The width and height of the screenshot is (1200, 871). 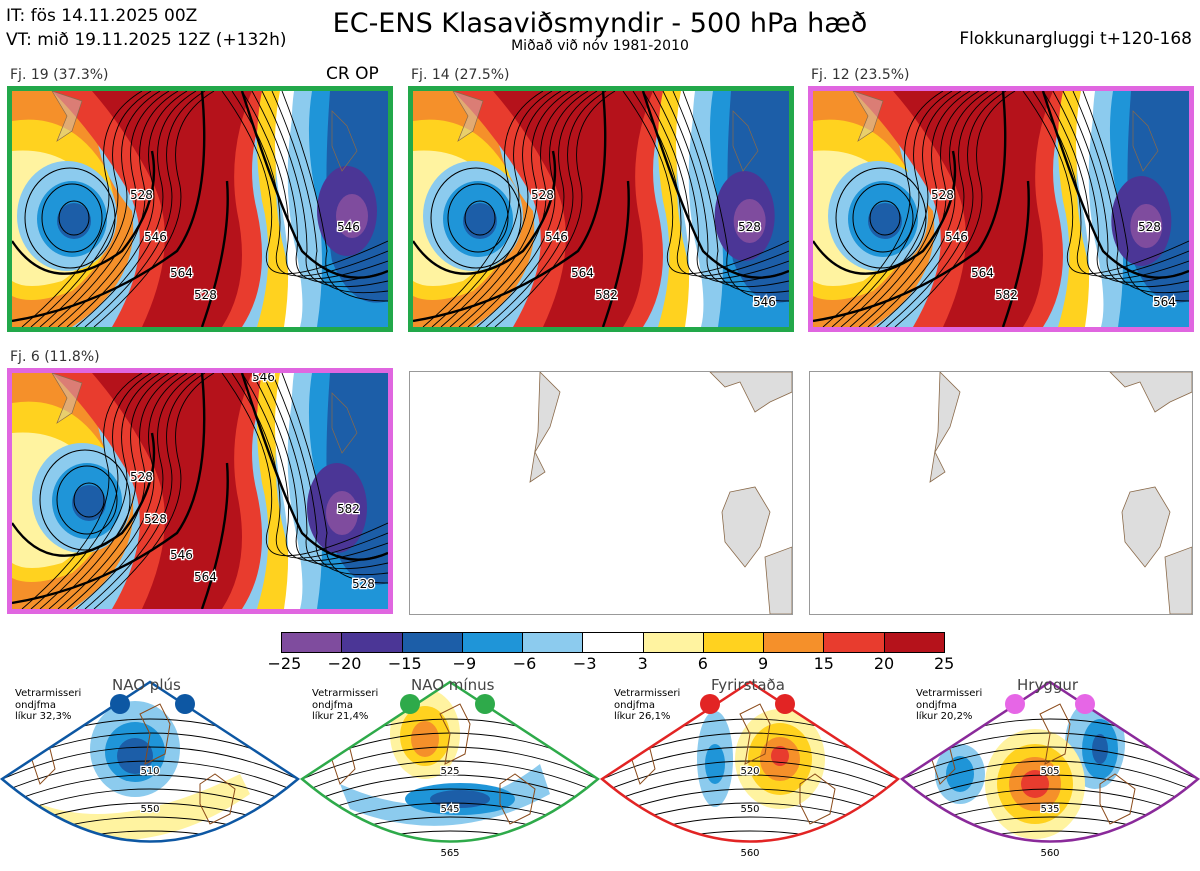 What do you see at coordinates (352, 74) in the screenshot?
I see `cluster-1-tag: CR OP` at bounding box center [352, 74].